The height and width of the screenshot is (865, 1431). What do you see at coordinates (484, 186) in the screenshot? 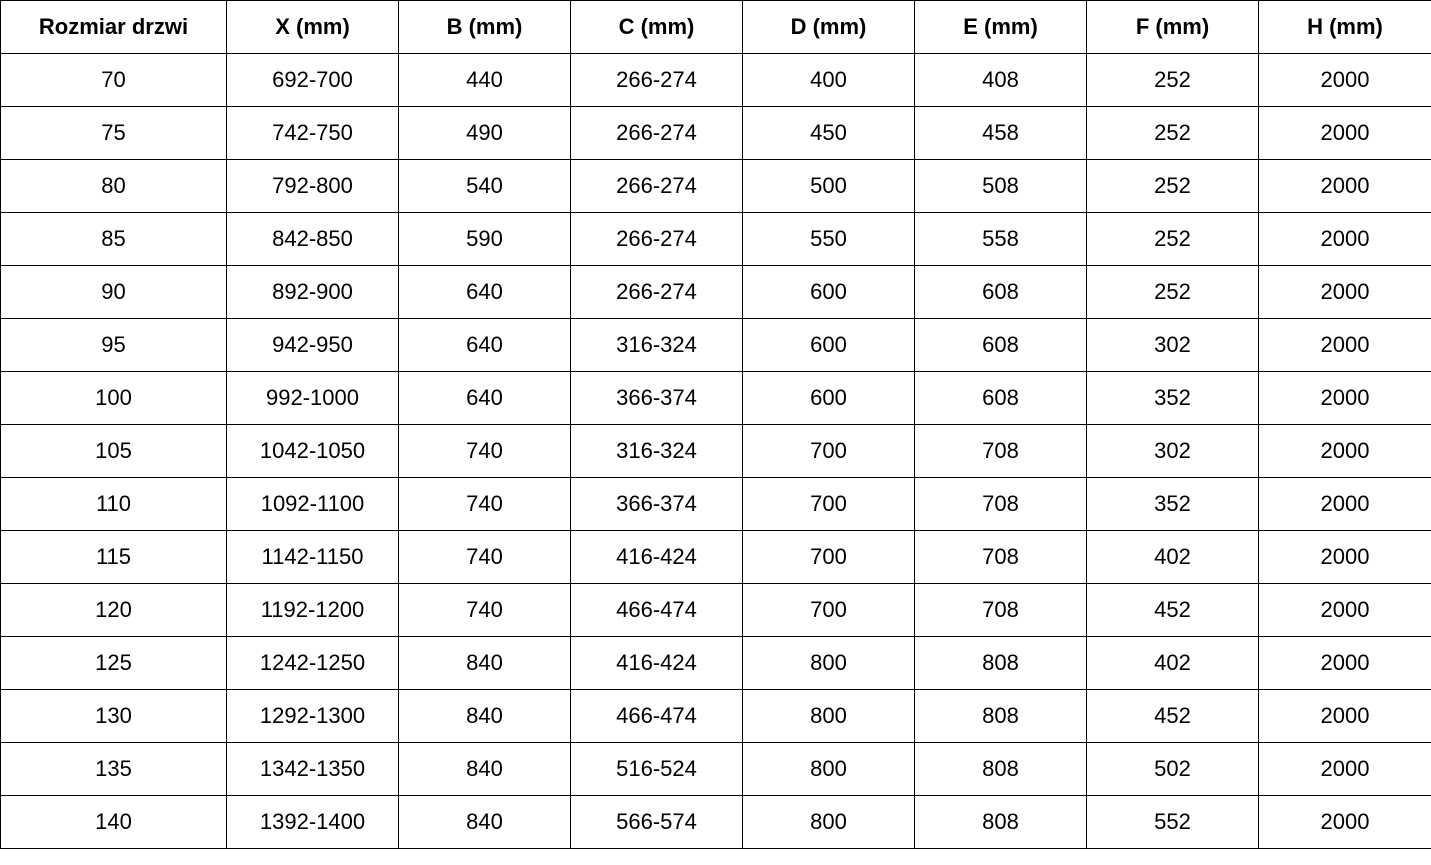
I see `table-cell: 540` at bounding box center [484, 186].